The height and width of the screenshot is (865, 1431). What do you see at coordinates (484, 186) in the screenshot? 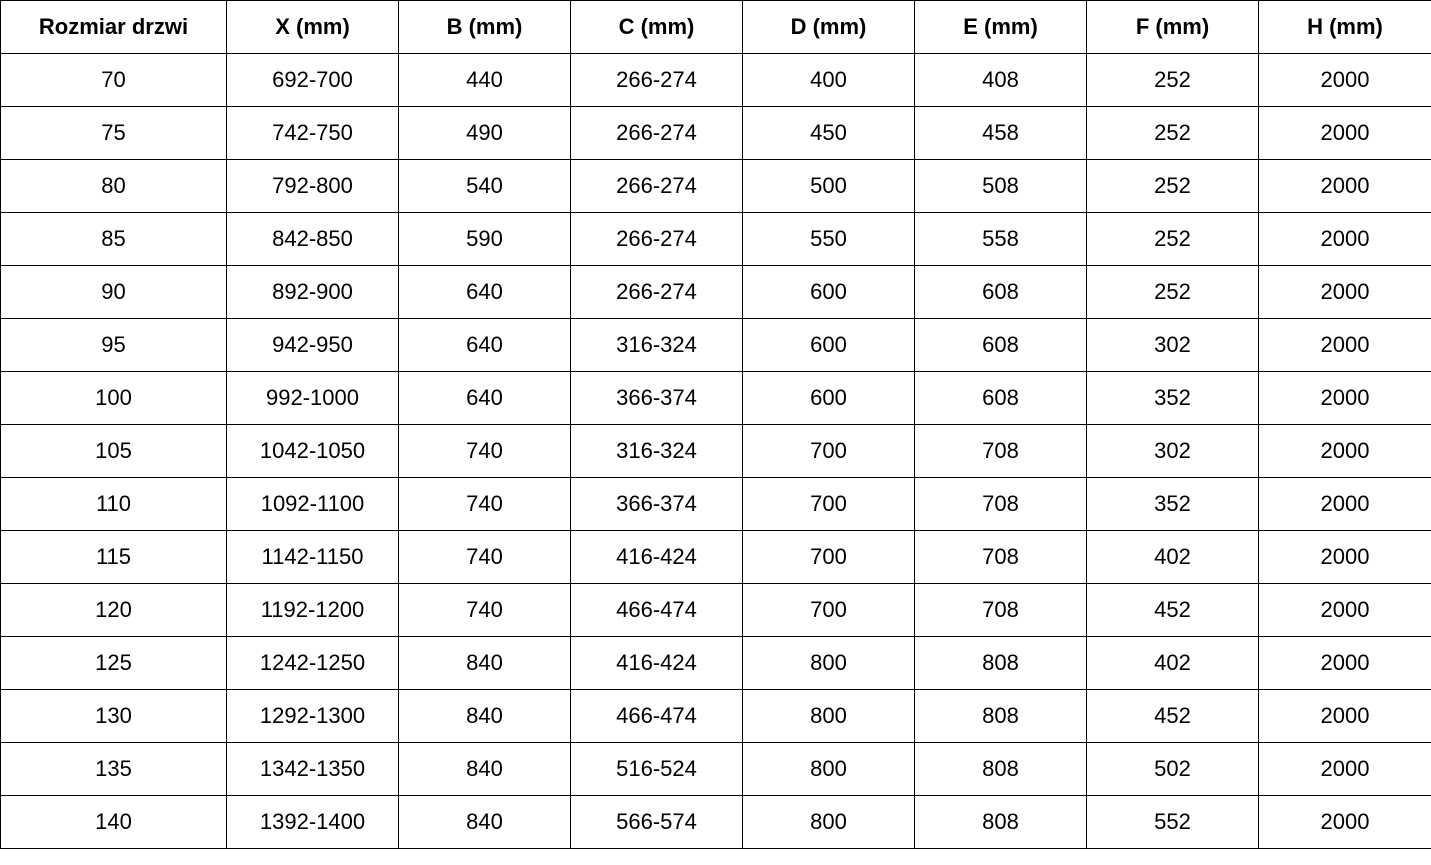
I see `table-cell: 540` at bounding box center [484, 186].